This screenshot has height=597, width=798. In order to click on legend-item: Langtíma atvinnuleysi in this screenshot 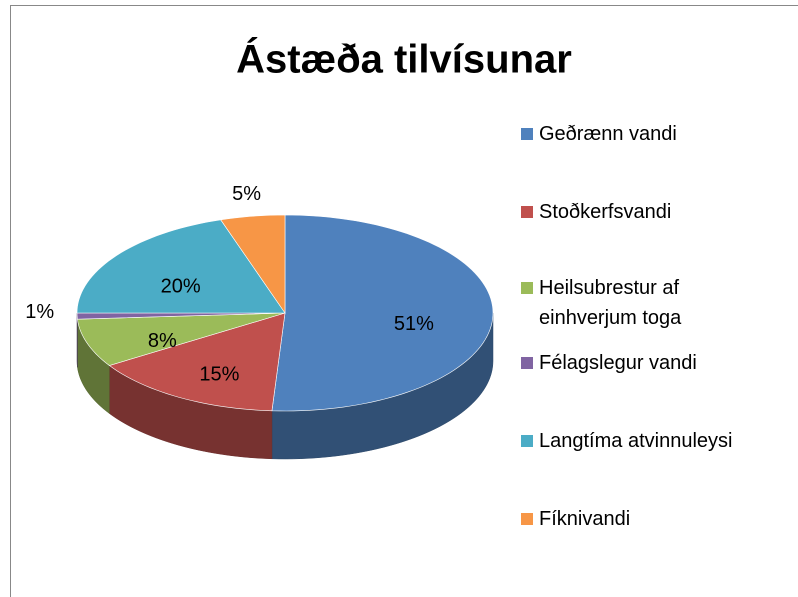, I will do `click(645, 441)`.